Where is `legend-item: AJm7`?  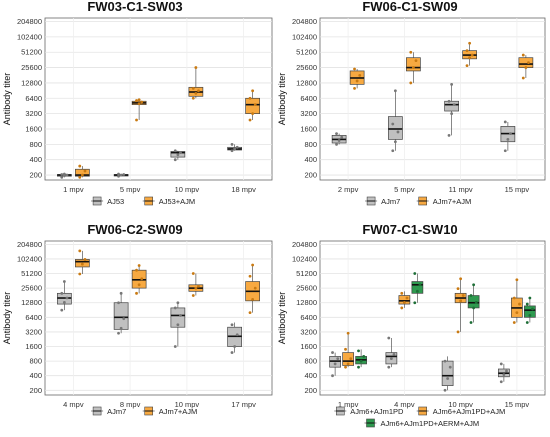 legend-item: AJm7 is located at coordinates (108, 411).